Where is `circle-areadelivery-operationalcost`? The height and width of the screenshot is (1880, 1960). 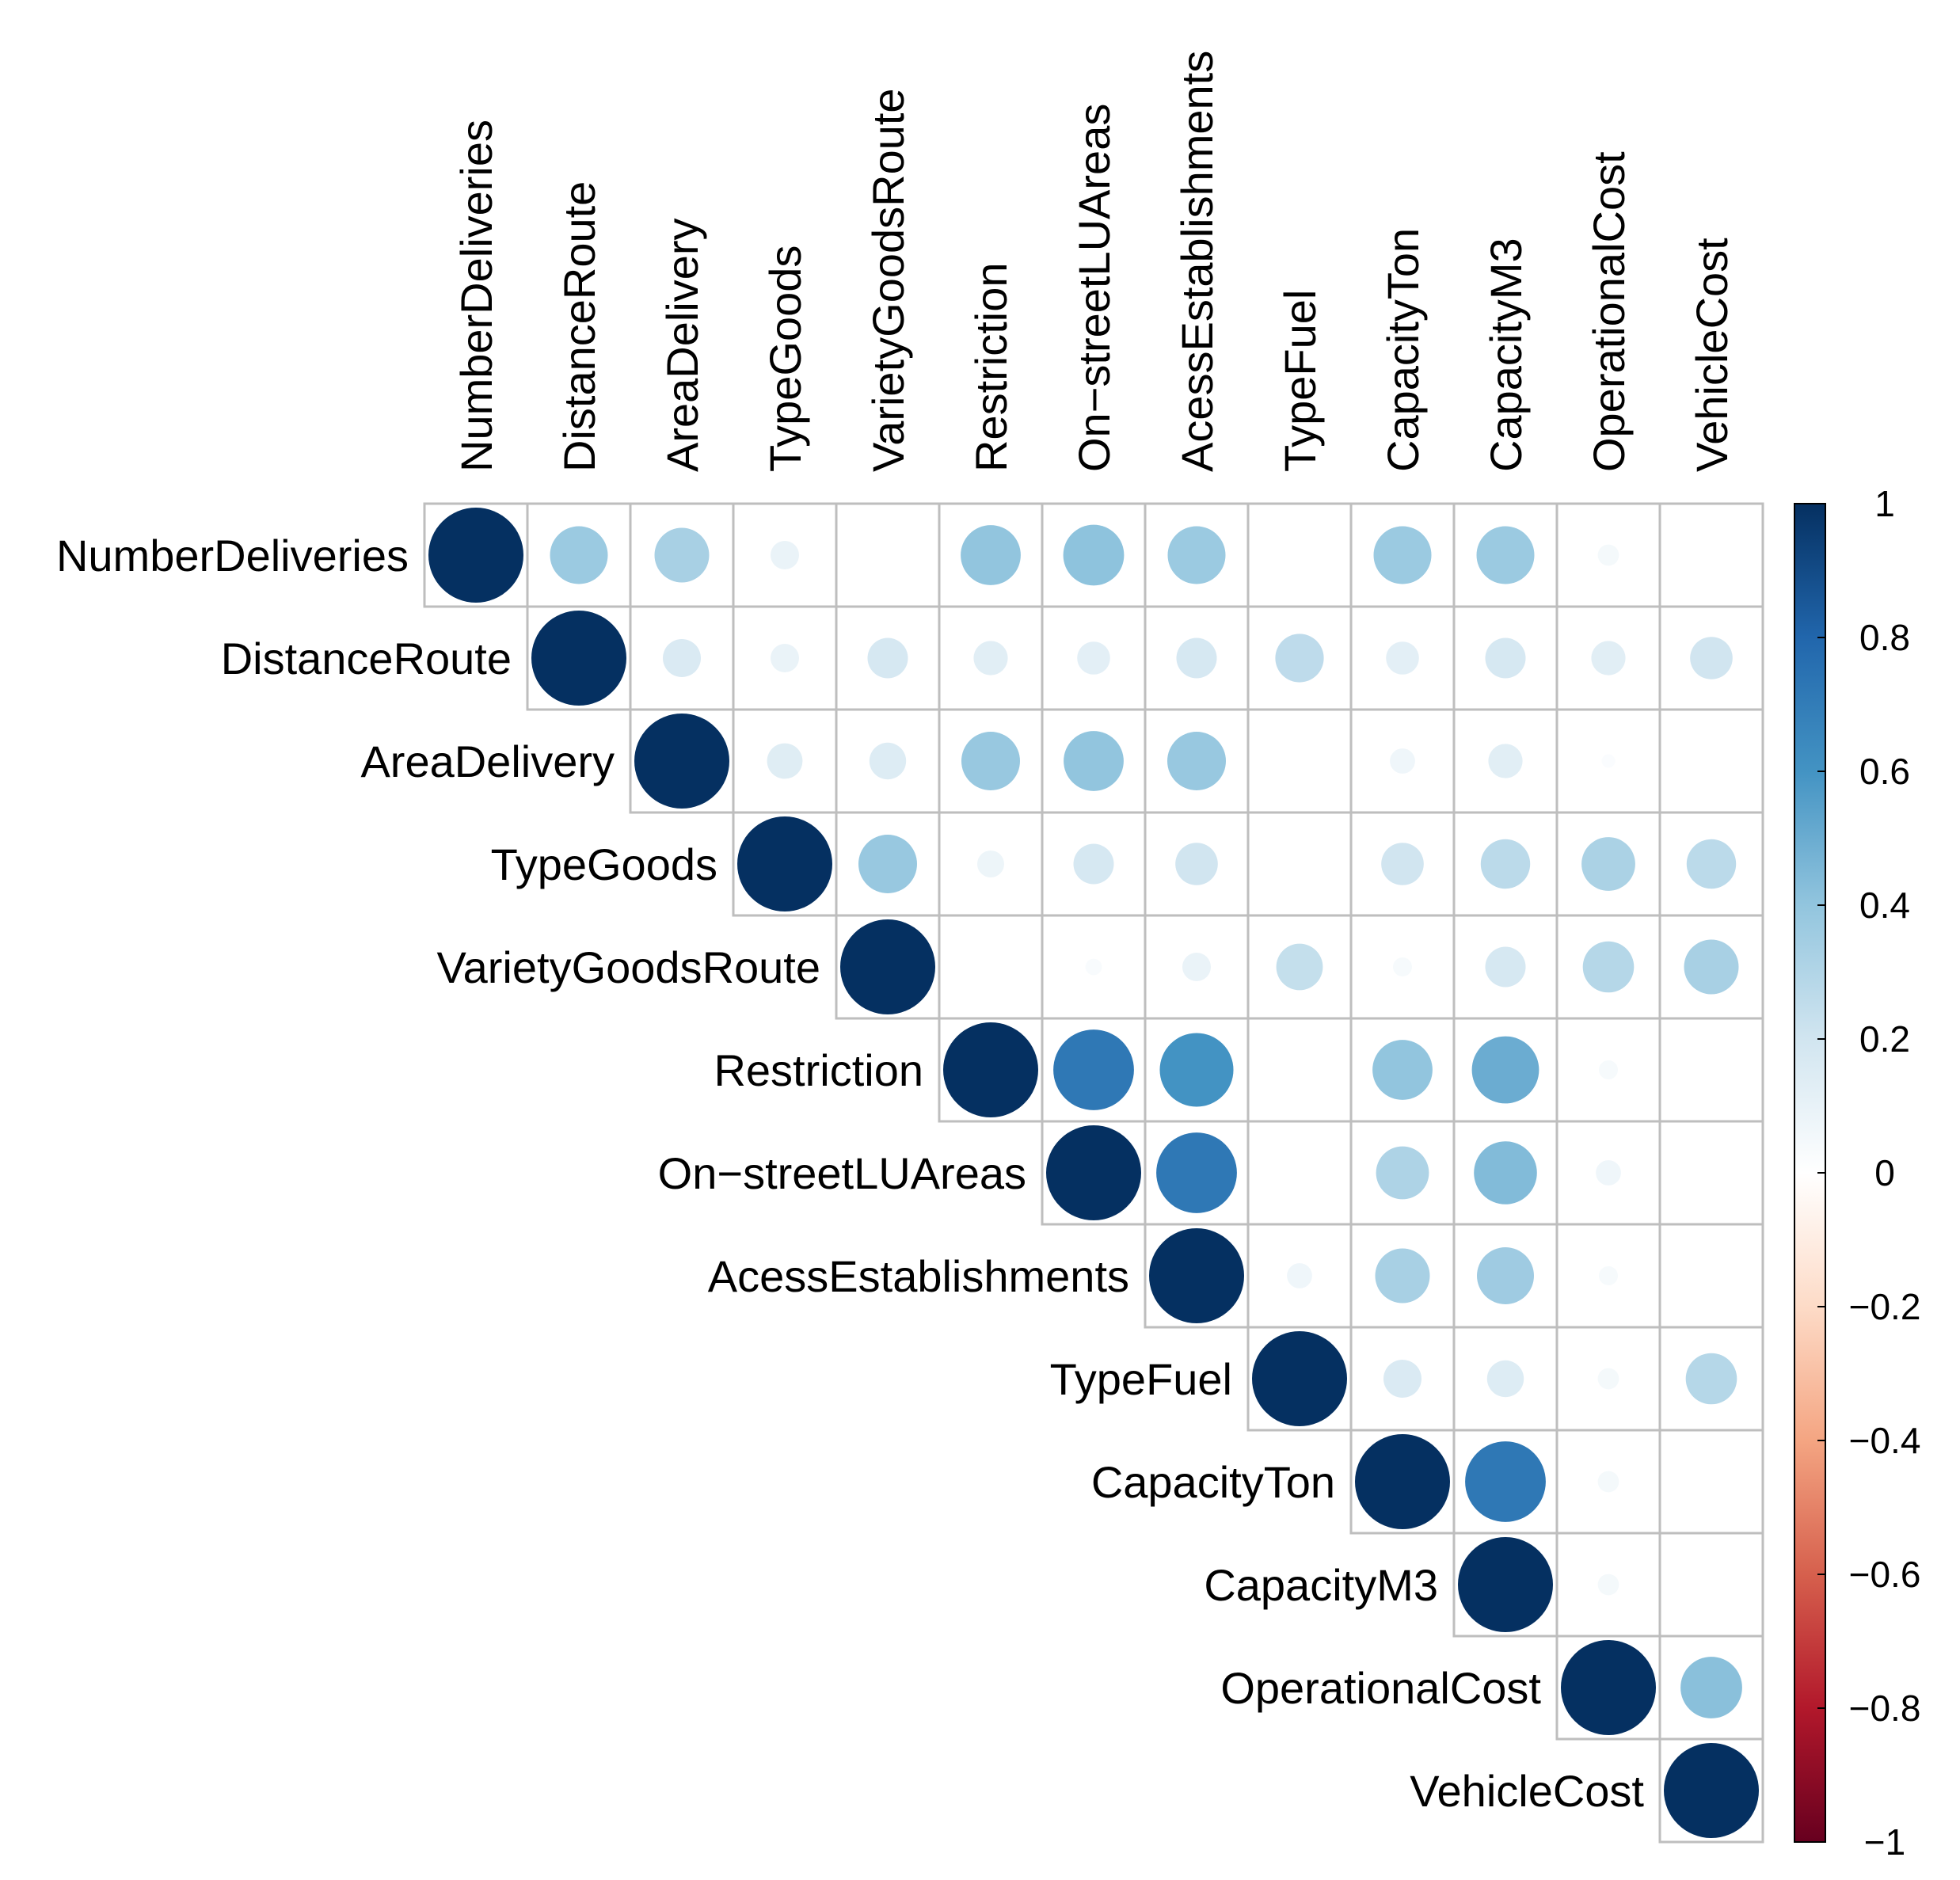
circle-areadelivery-operationalcost is located at coordinates (1608, 761).